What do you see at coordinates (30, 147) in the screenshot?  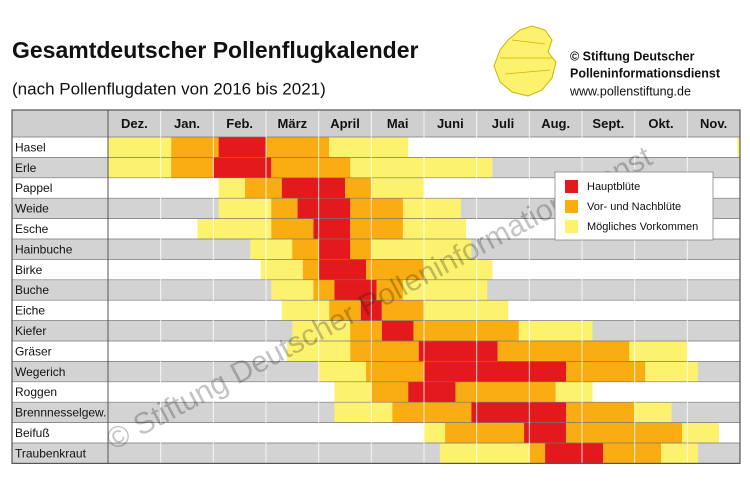 I see `plant-label: Hasel` at bounding box center [30, 147].